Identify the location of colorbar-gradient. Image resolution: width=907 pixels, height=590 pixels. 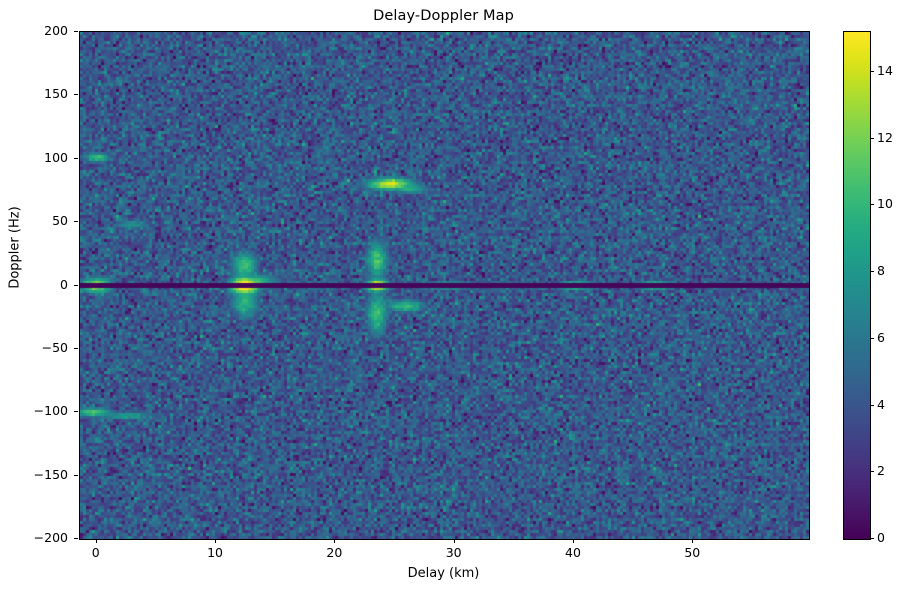
(857, 285).